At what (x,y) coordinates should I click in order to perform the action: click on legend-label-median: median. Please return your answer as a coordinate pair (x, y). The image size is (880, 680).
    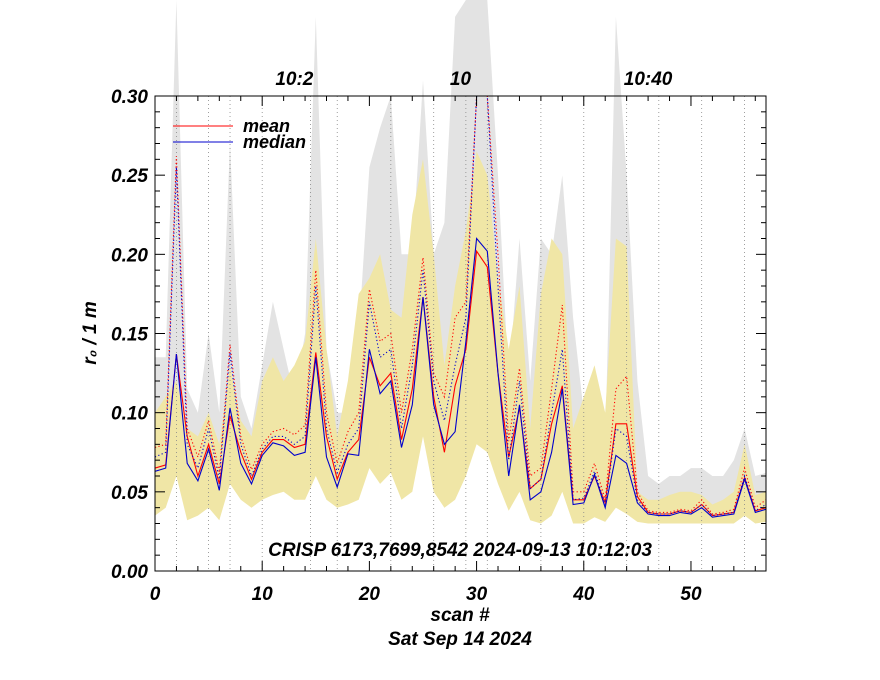
    Looking at the image, I should click on (274, 142).